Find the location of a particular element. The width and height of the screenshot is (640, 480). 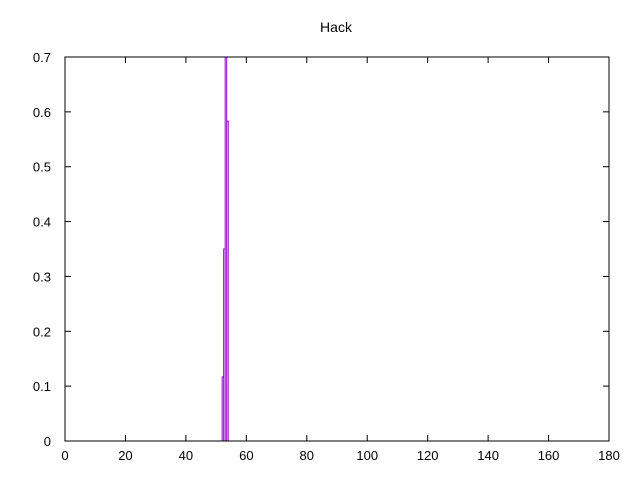

y-tick-label-5: 0.5 is located at coordinates (42, 167).